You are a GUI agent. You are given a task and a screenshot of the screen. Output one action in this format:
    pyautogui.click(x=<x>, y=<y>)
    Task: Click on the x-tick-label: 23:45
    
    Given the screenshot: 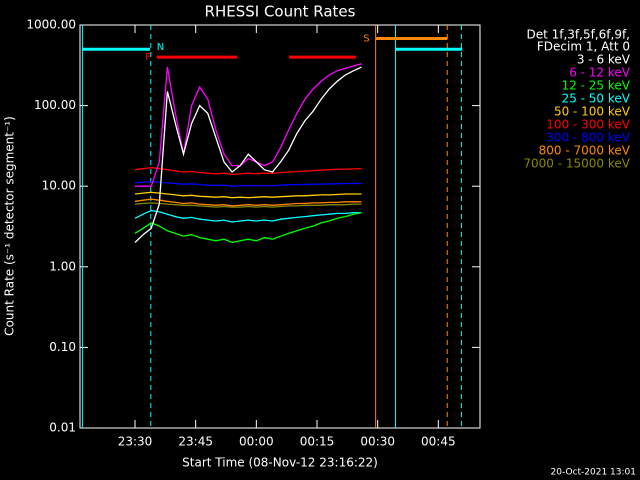 What is the action you would take?
    pyautogui.click(x=195, y=442)
    